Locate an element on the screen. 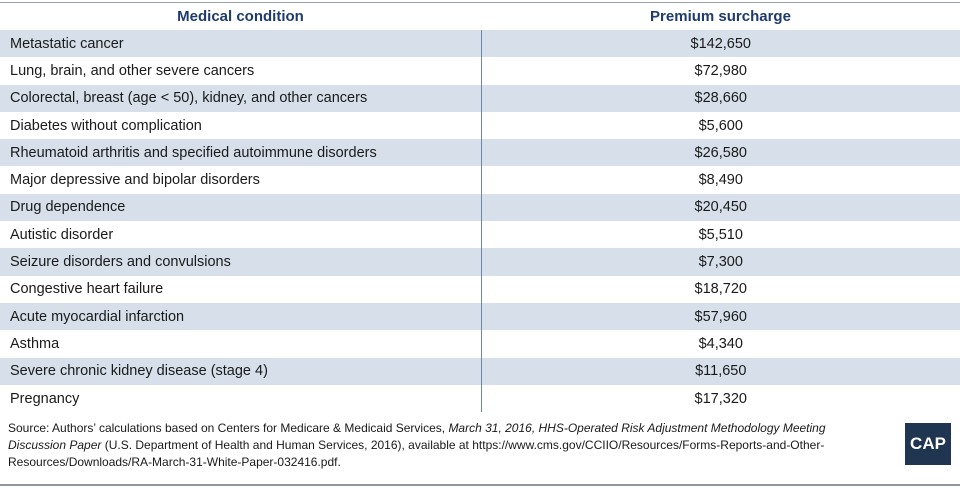 This screenshot has width=960, height=489. logo: CAP is located at coordinates (928, 444).